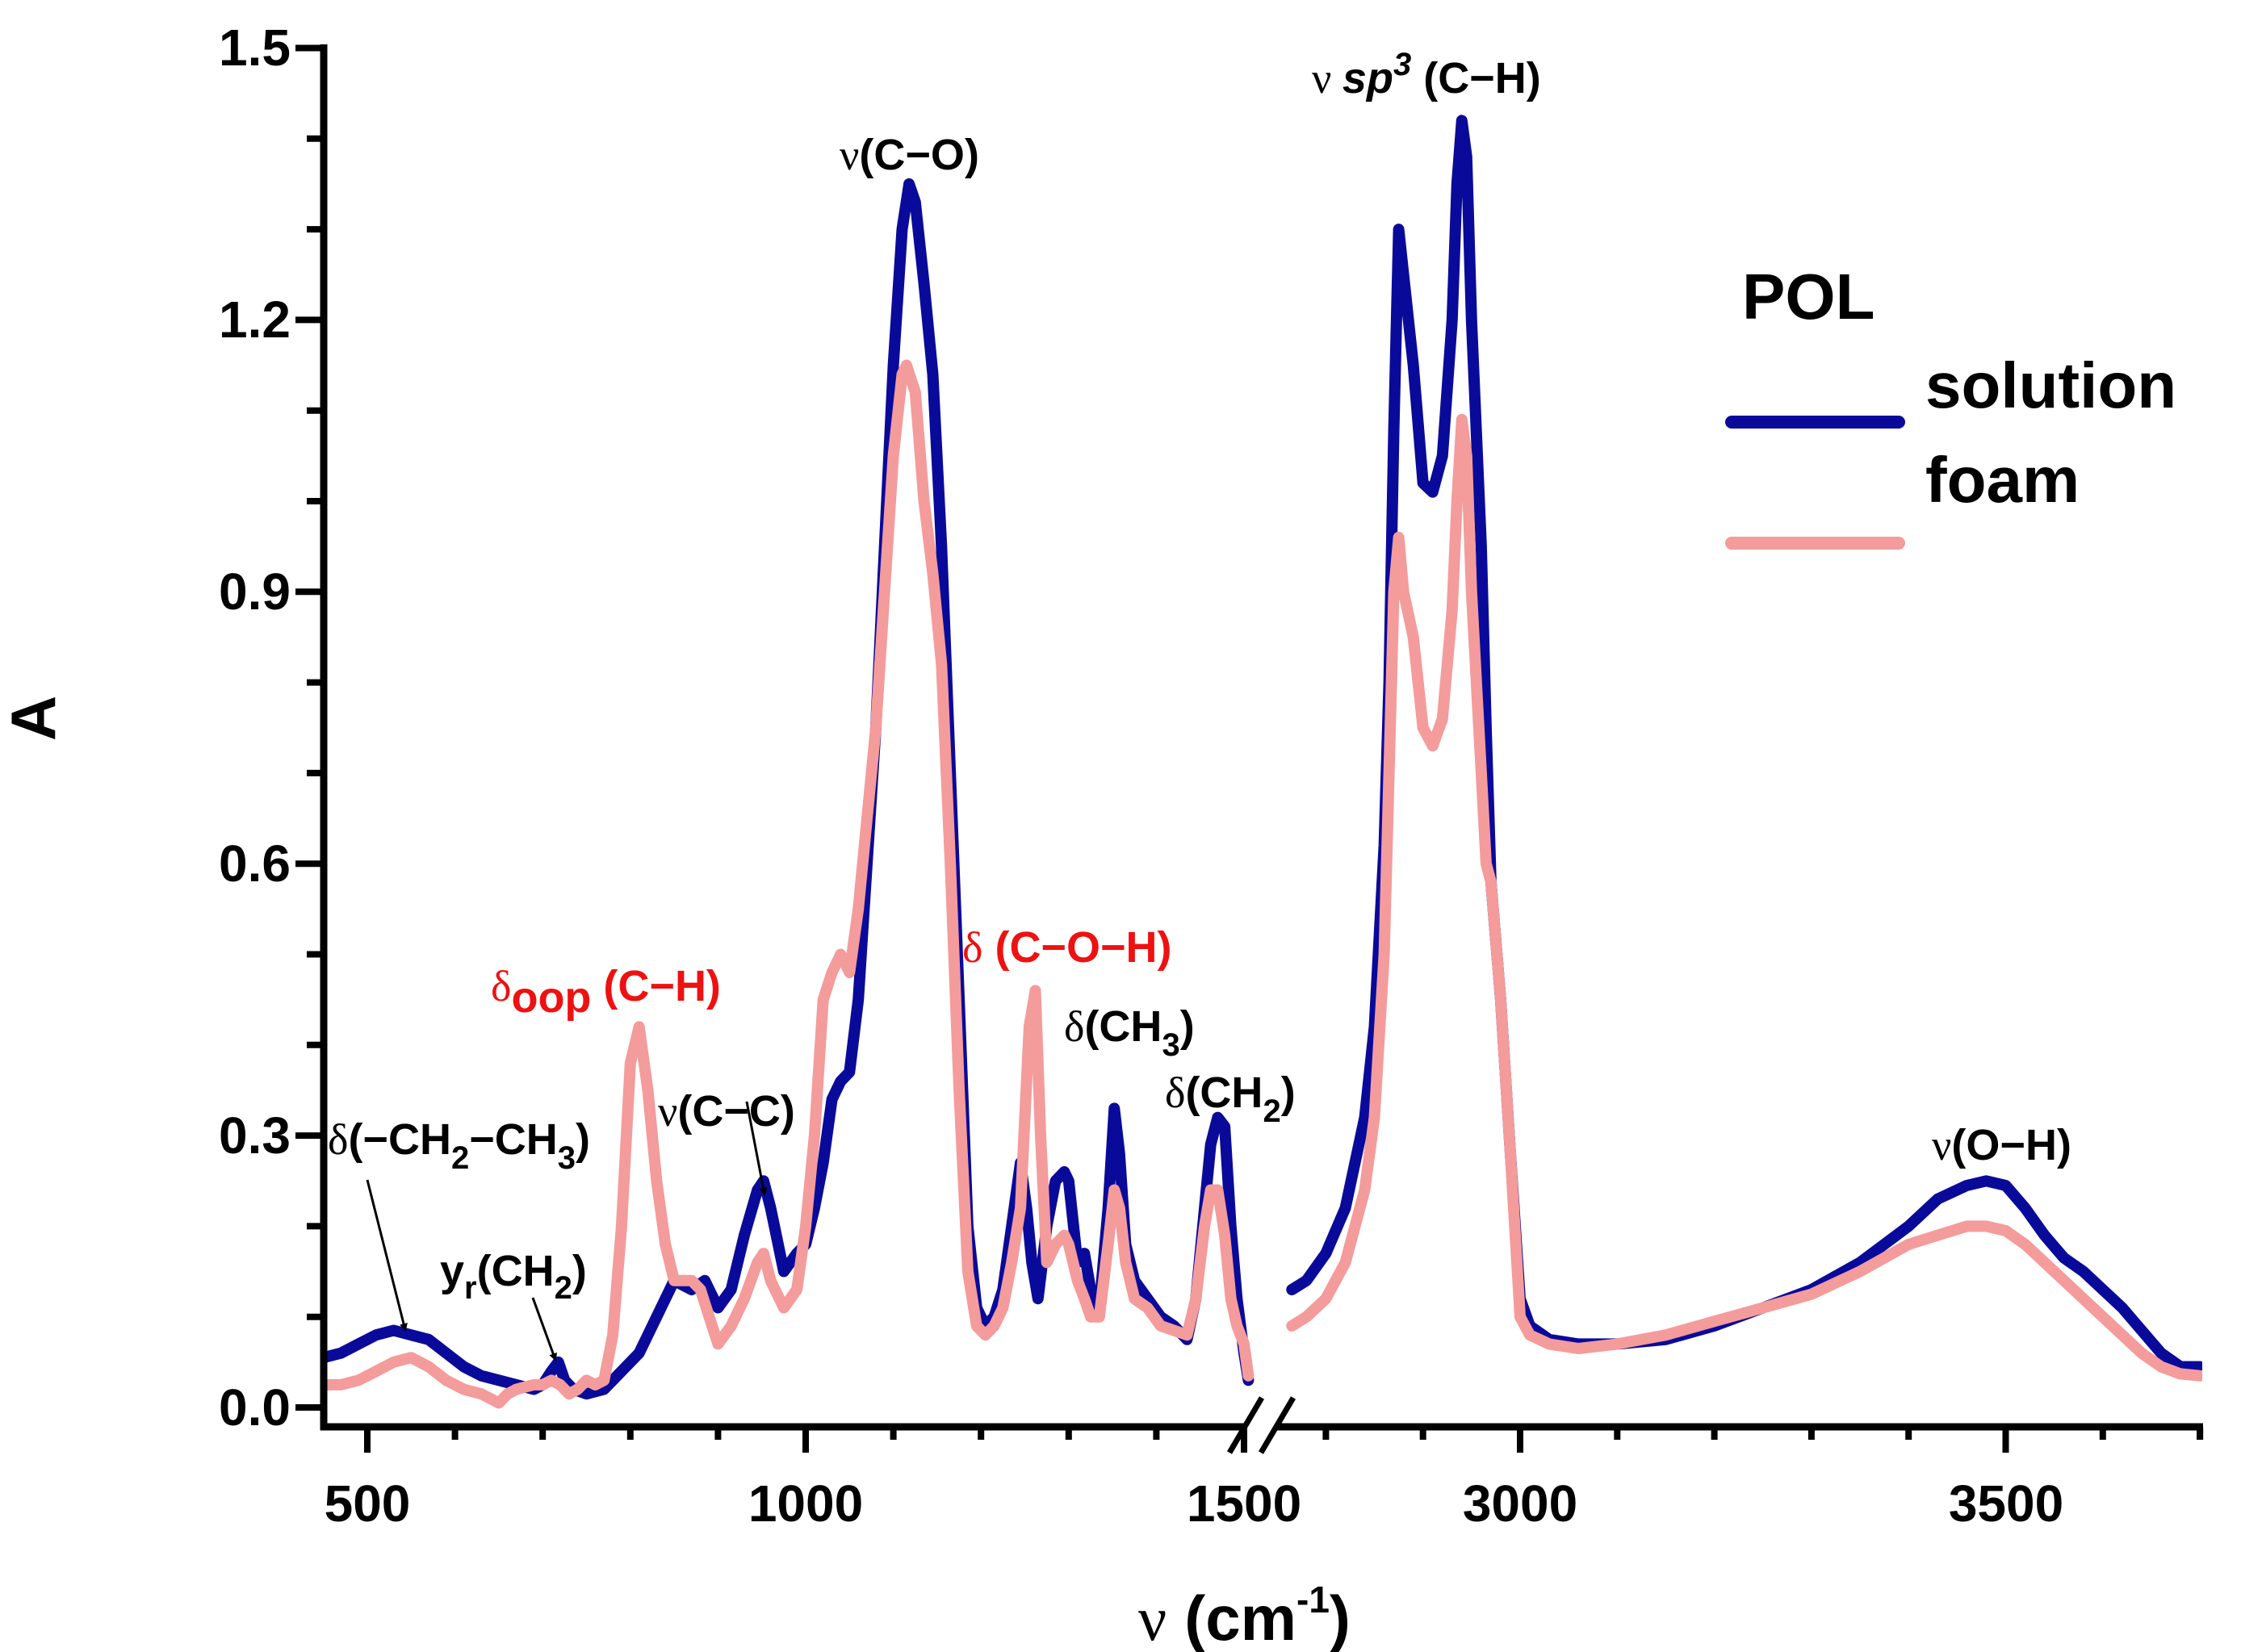 This screenshot has width=2241, height=1652. Describe the element at coordinates (909, 155) in the screenshot. I see `annotation-nu-co: ν(C−O)` at that location.